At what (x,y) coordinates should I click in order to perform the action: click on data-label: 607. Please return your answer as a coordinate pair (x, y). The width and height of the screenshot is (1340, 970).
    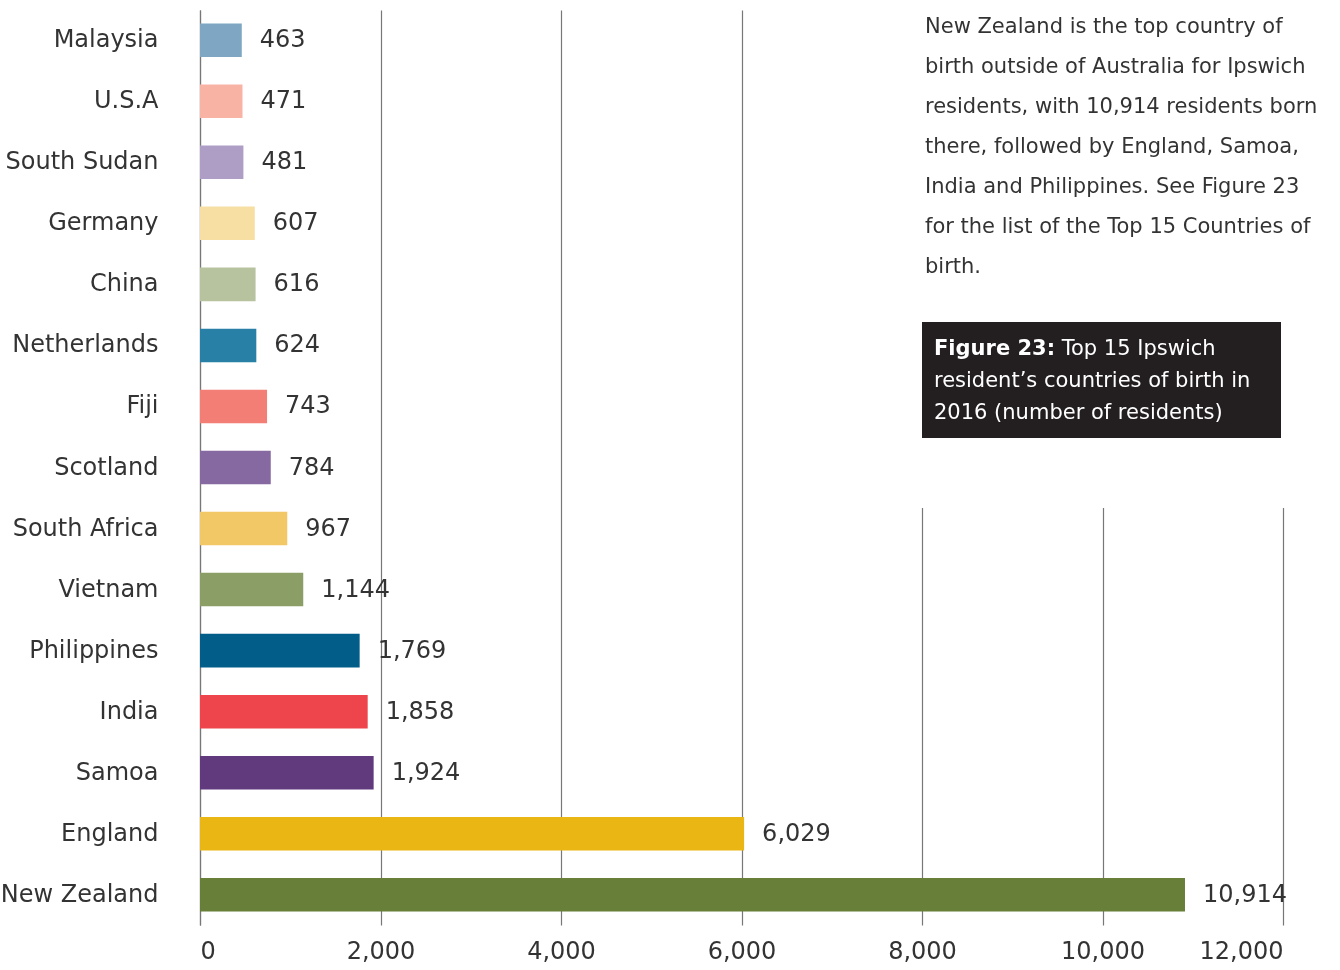
    Looking at the image, I should click on (295, 222).